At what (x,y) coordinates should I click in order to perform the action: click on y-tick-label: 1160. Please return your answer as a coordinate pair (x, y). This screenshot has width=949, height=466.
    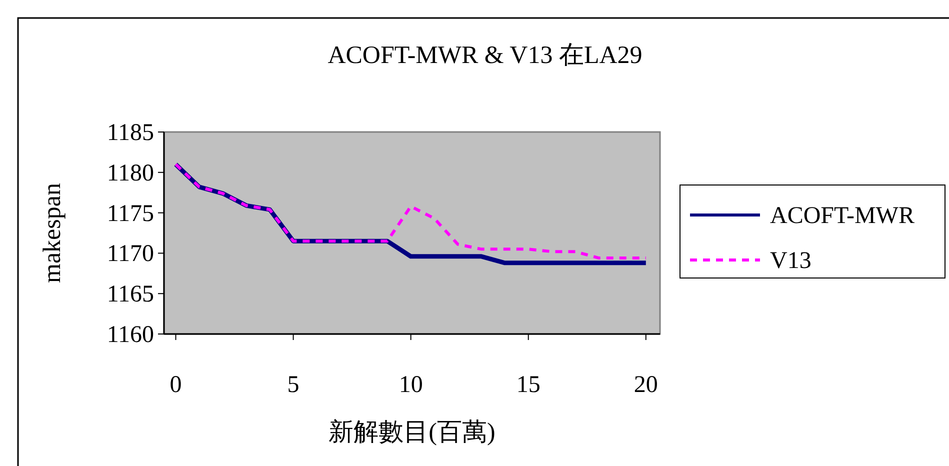
    Looking at the image, I should click on (130, 335).